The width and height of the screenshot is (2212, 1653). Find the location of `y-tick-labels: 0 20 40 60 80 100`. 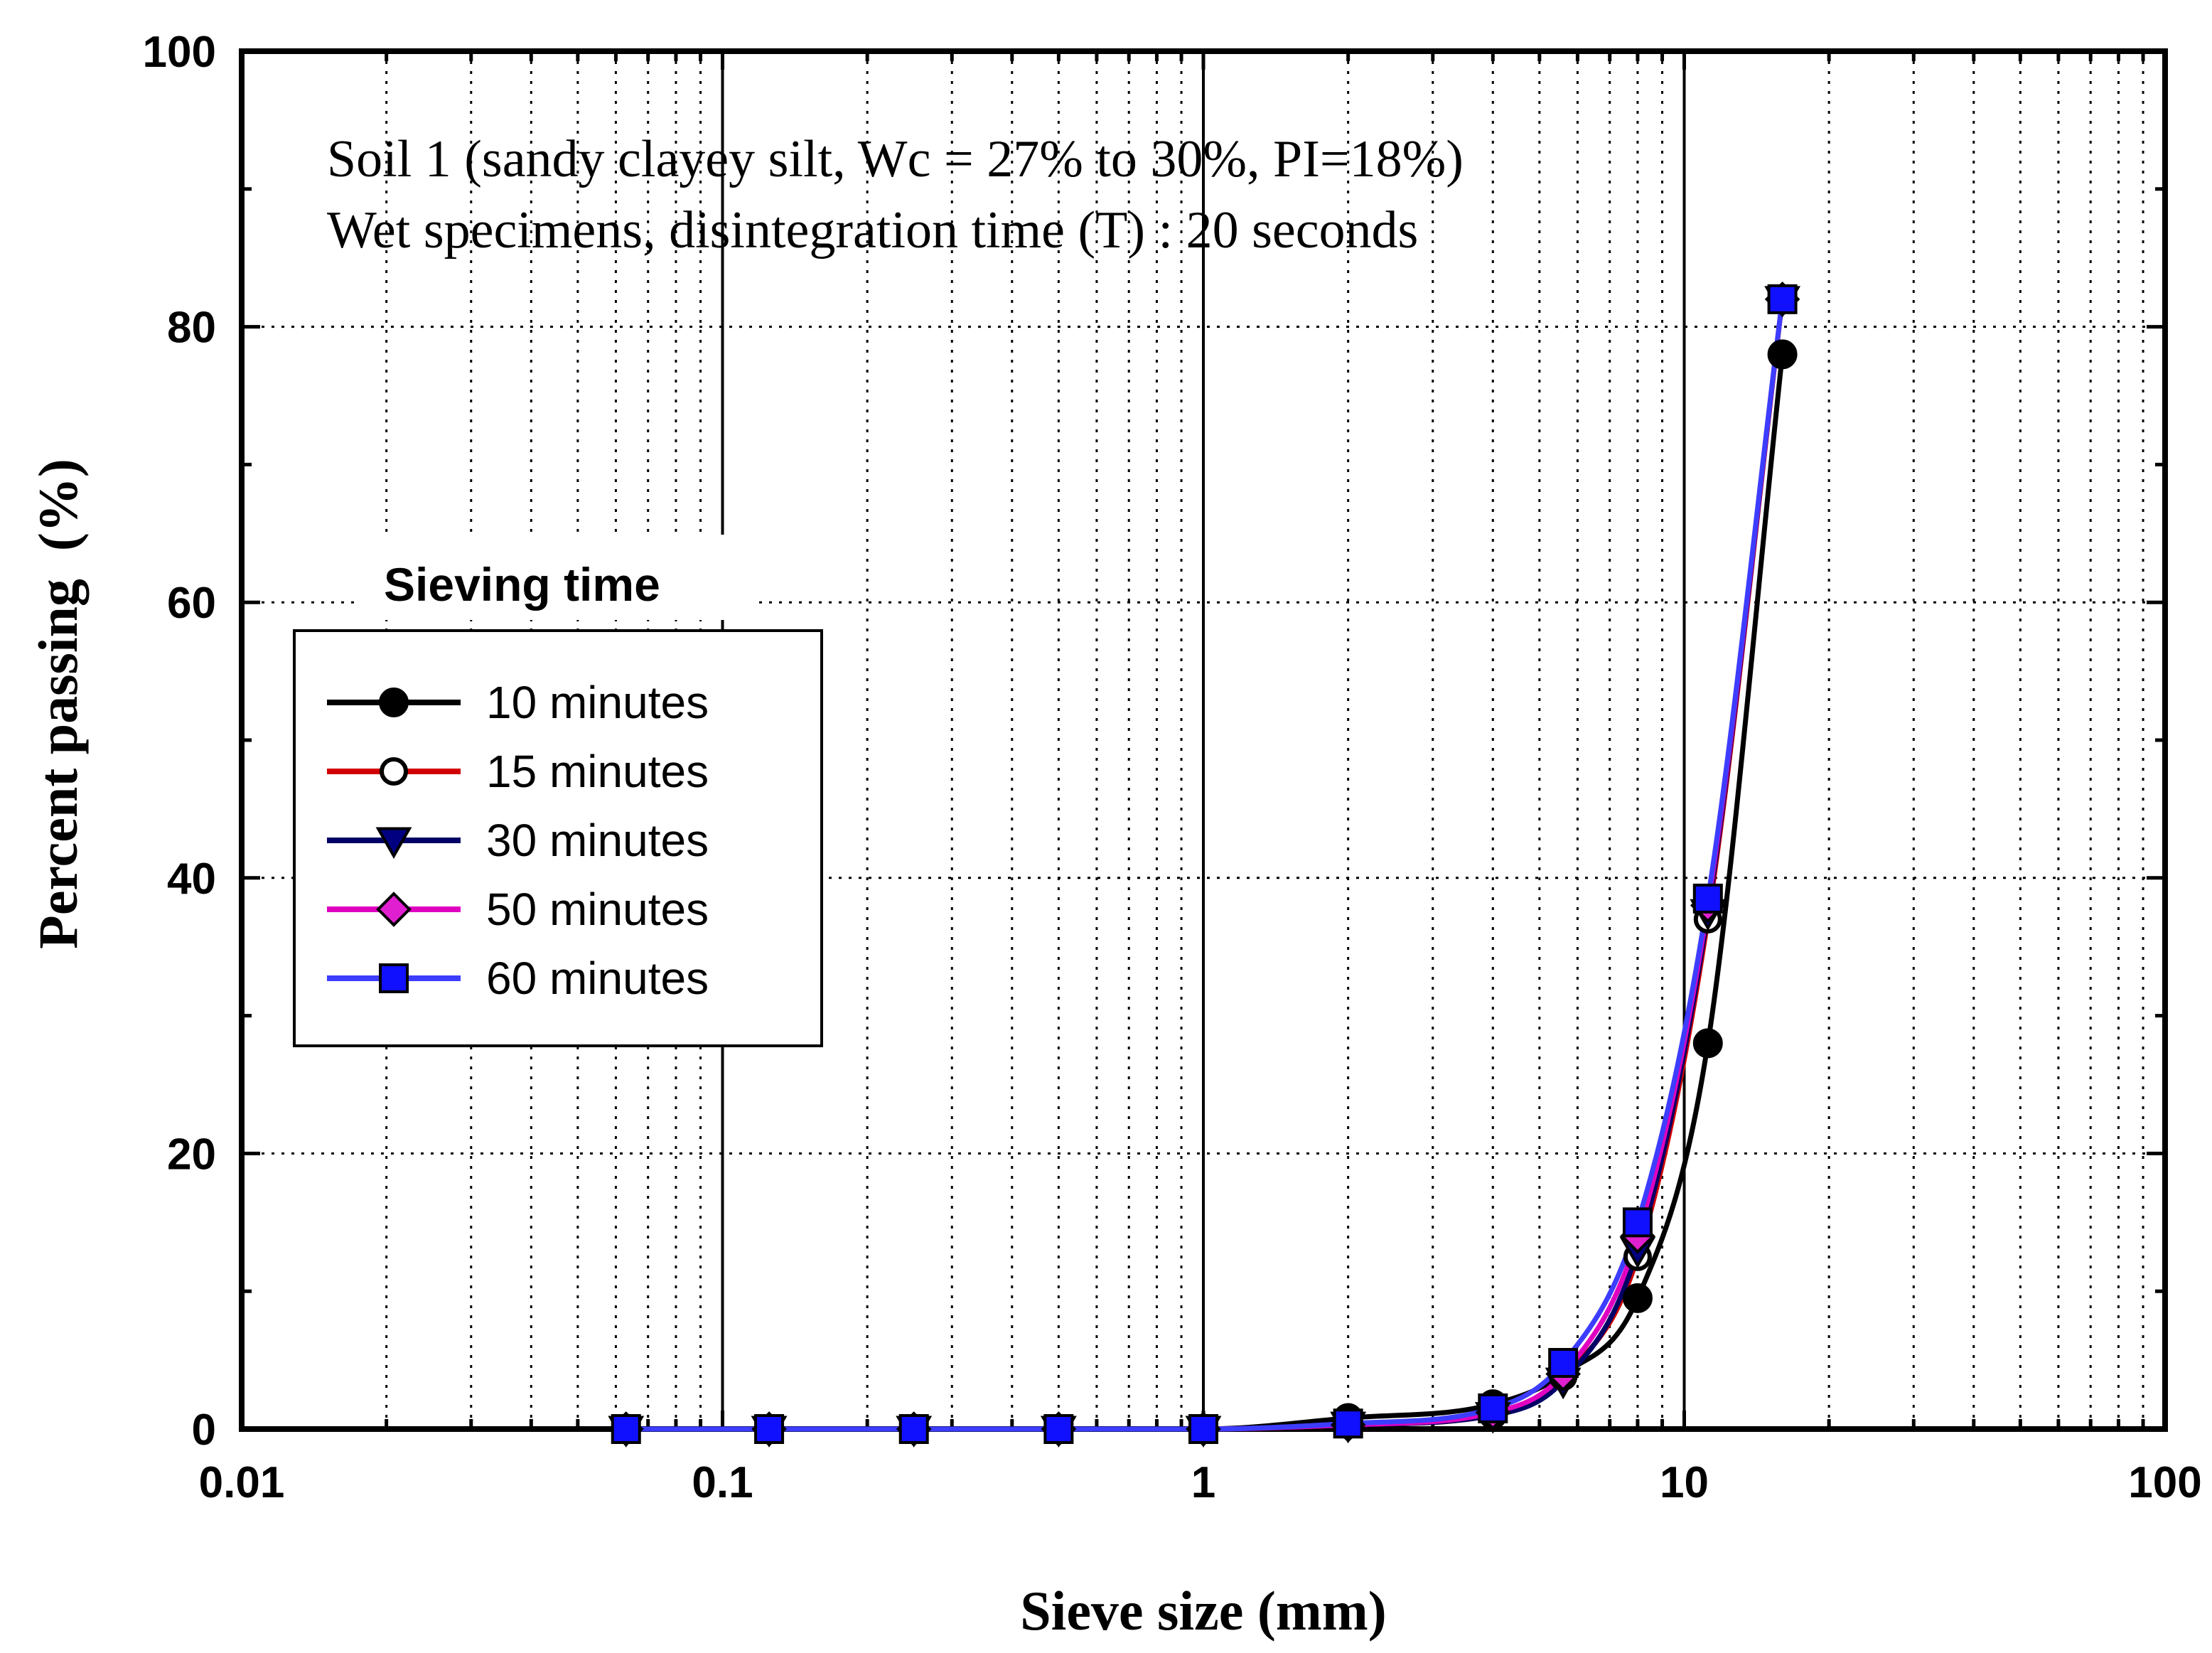

y-tick-labels: 0 20 40 60 80 100 is located at coordinates (179, 741).